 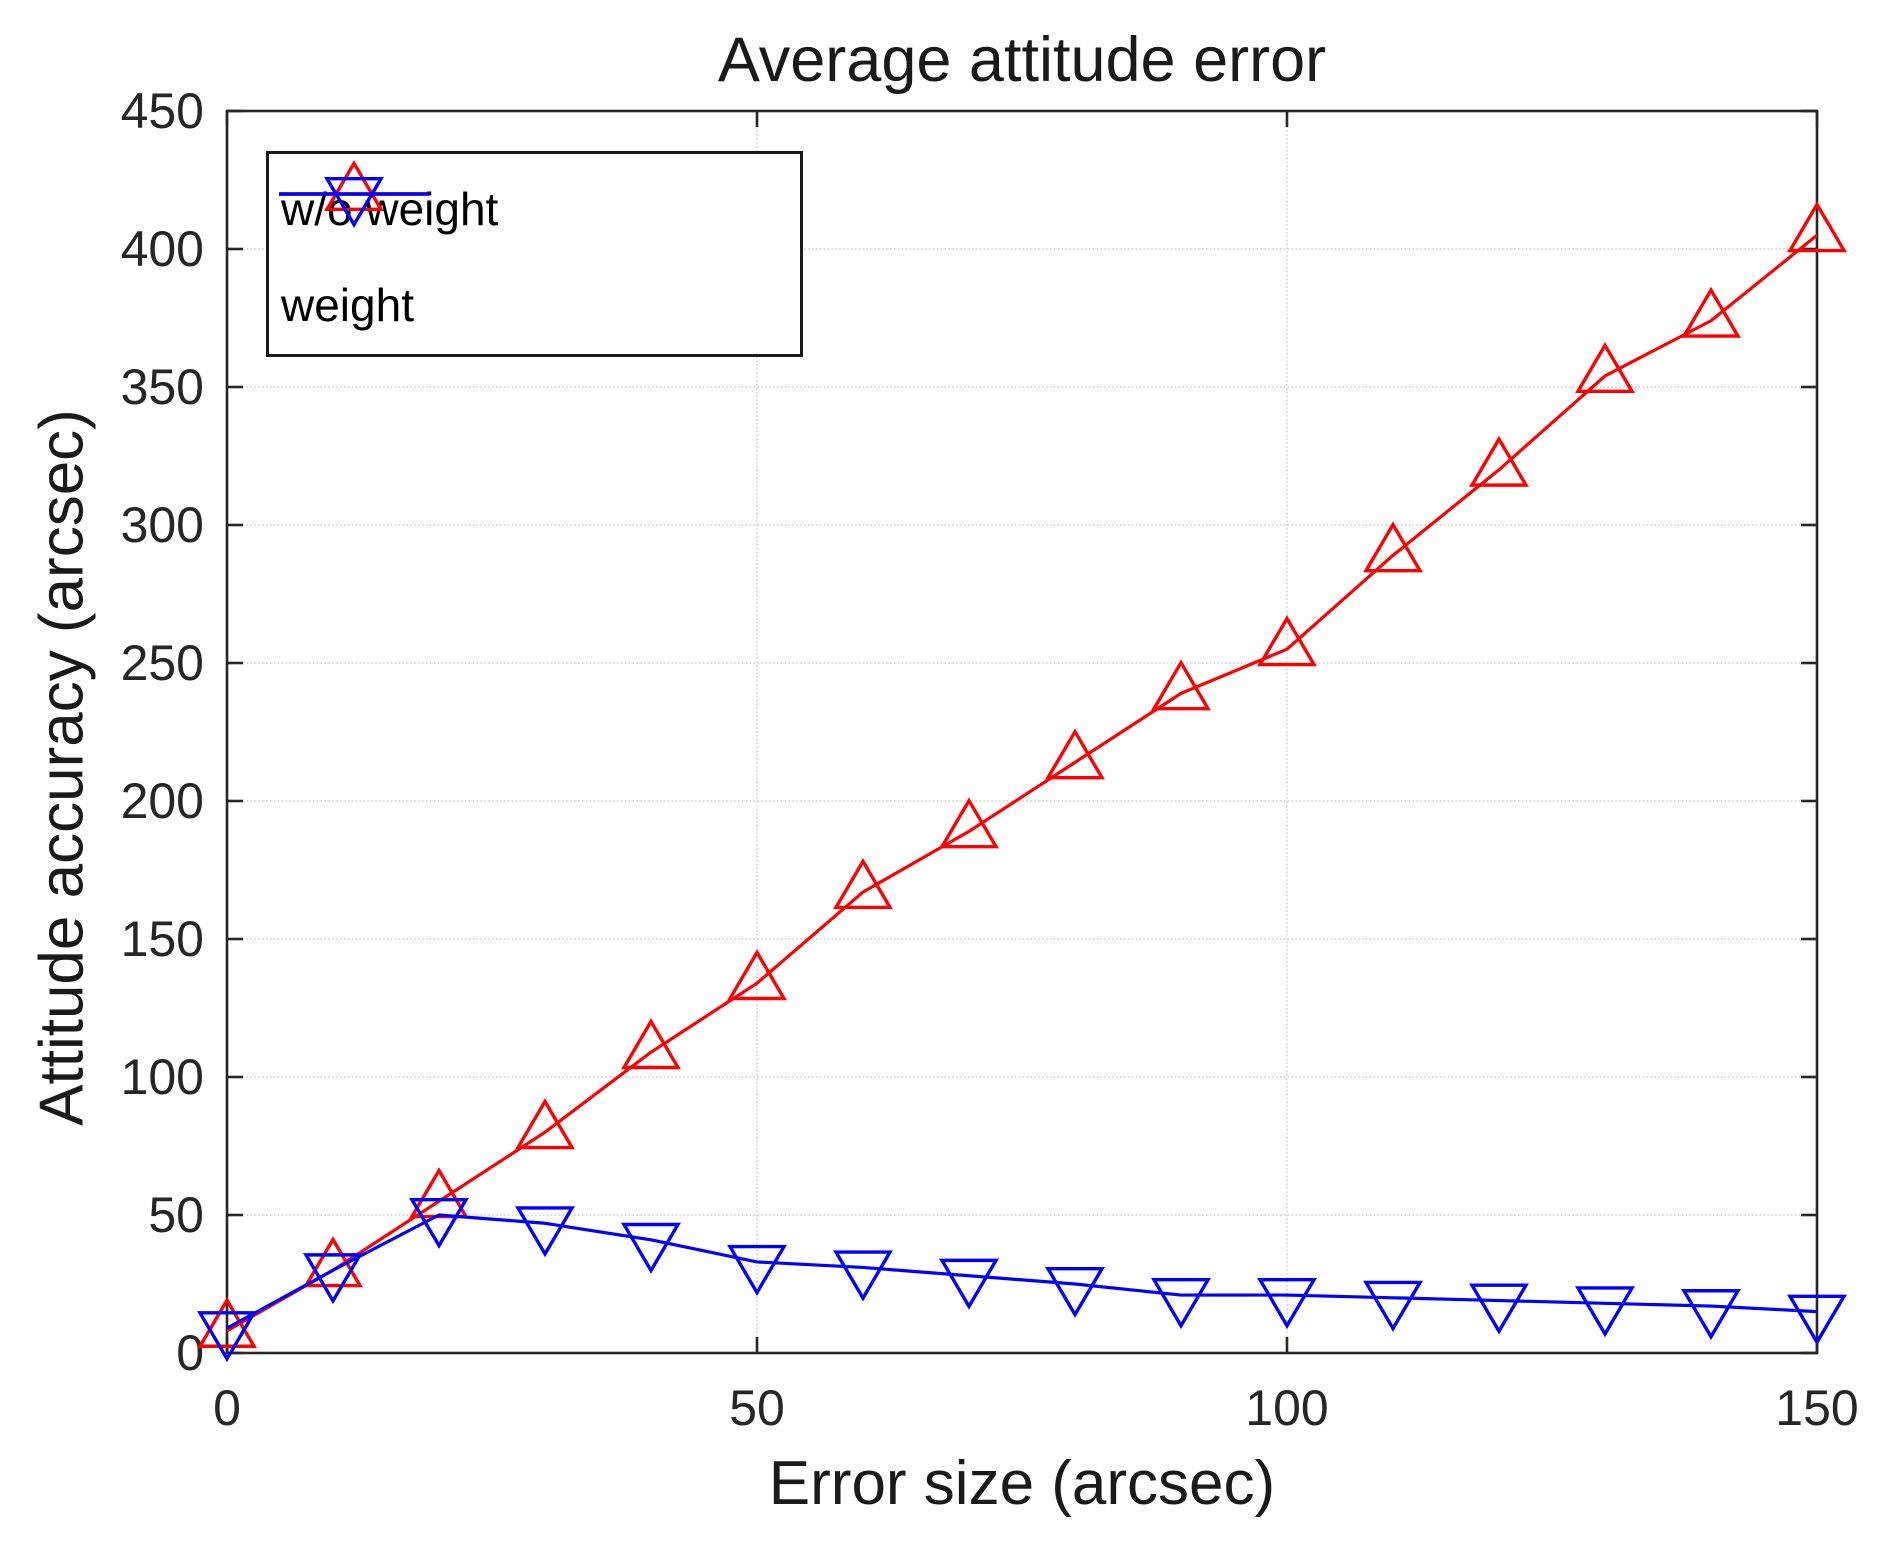 What do you see at coordinates (354, 185) in the screenshot?
I see `legend-triangle-up-icon` at bounding box center [354, 185].